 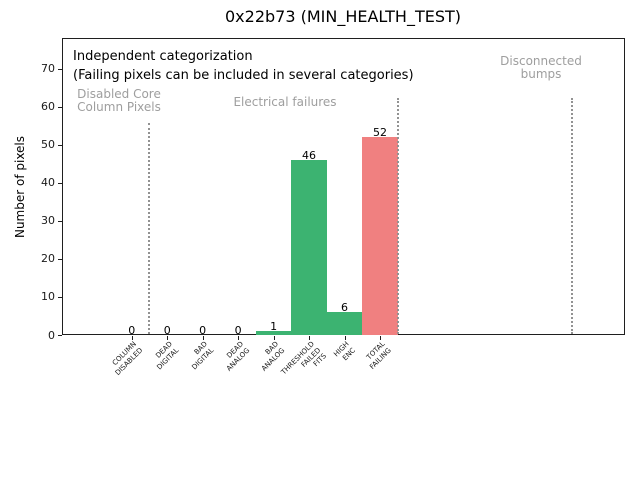 What do you see at coordinates (237, 356) in the screenshot?
I see `x-tick-label: DEAD ANALOG` at bounding box center [237, 356].